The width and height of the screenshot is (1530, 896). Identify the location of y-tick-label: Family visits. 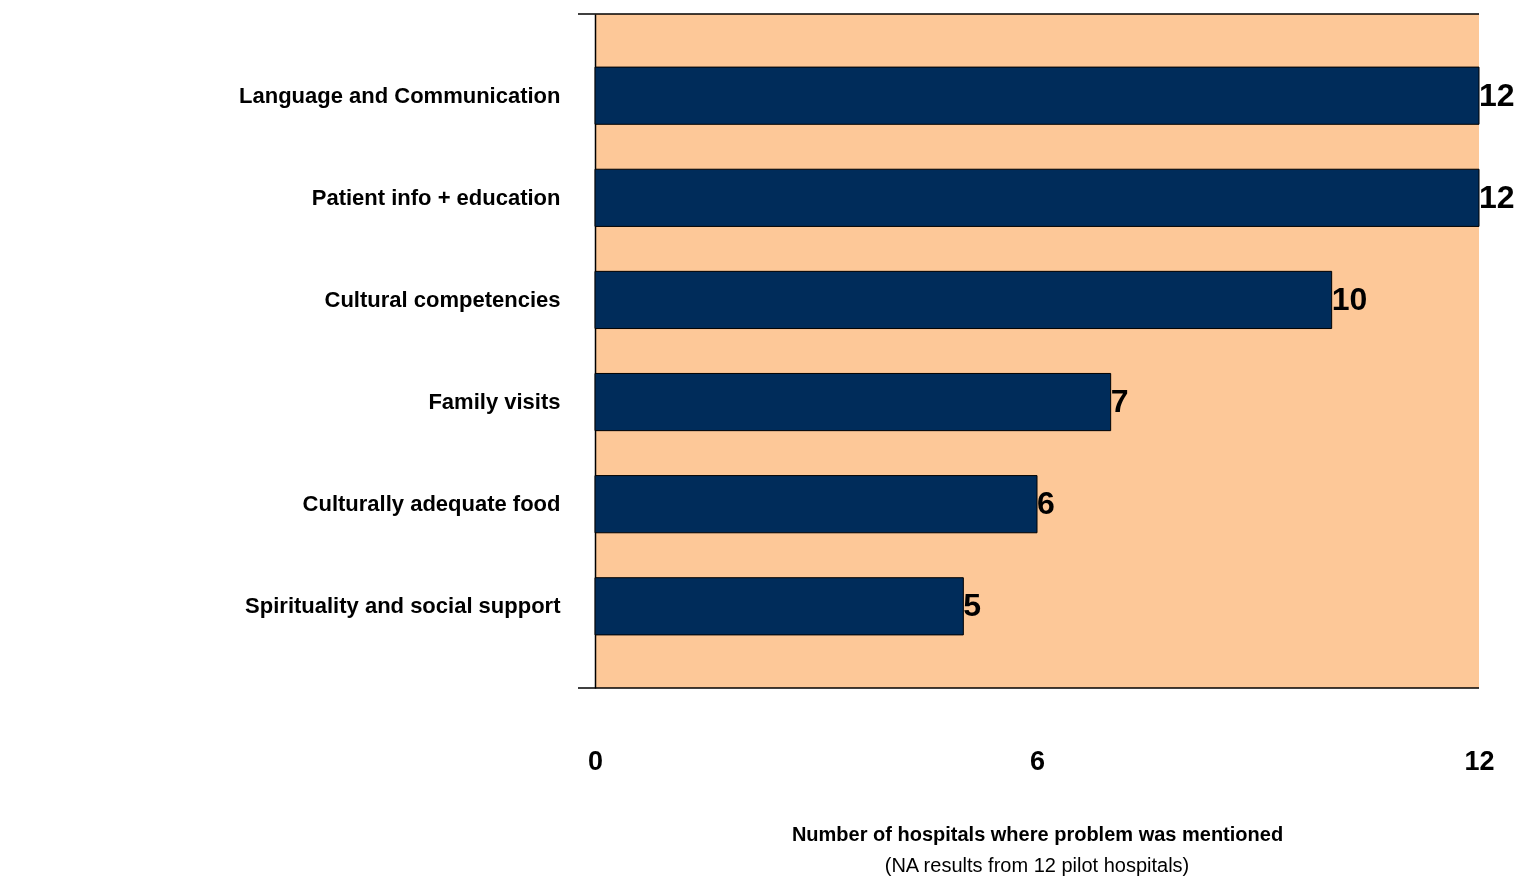
(494, 402).